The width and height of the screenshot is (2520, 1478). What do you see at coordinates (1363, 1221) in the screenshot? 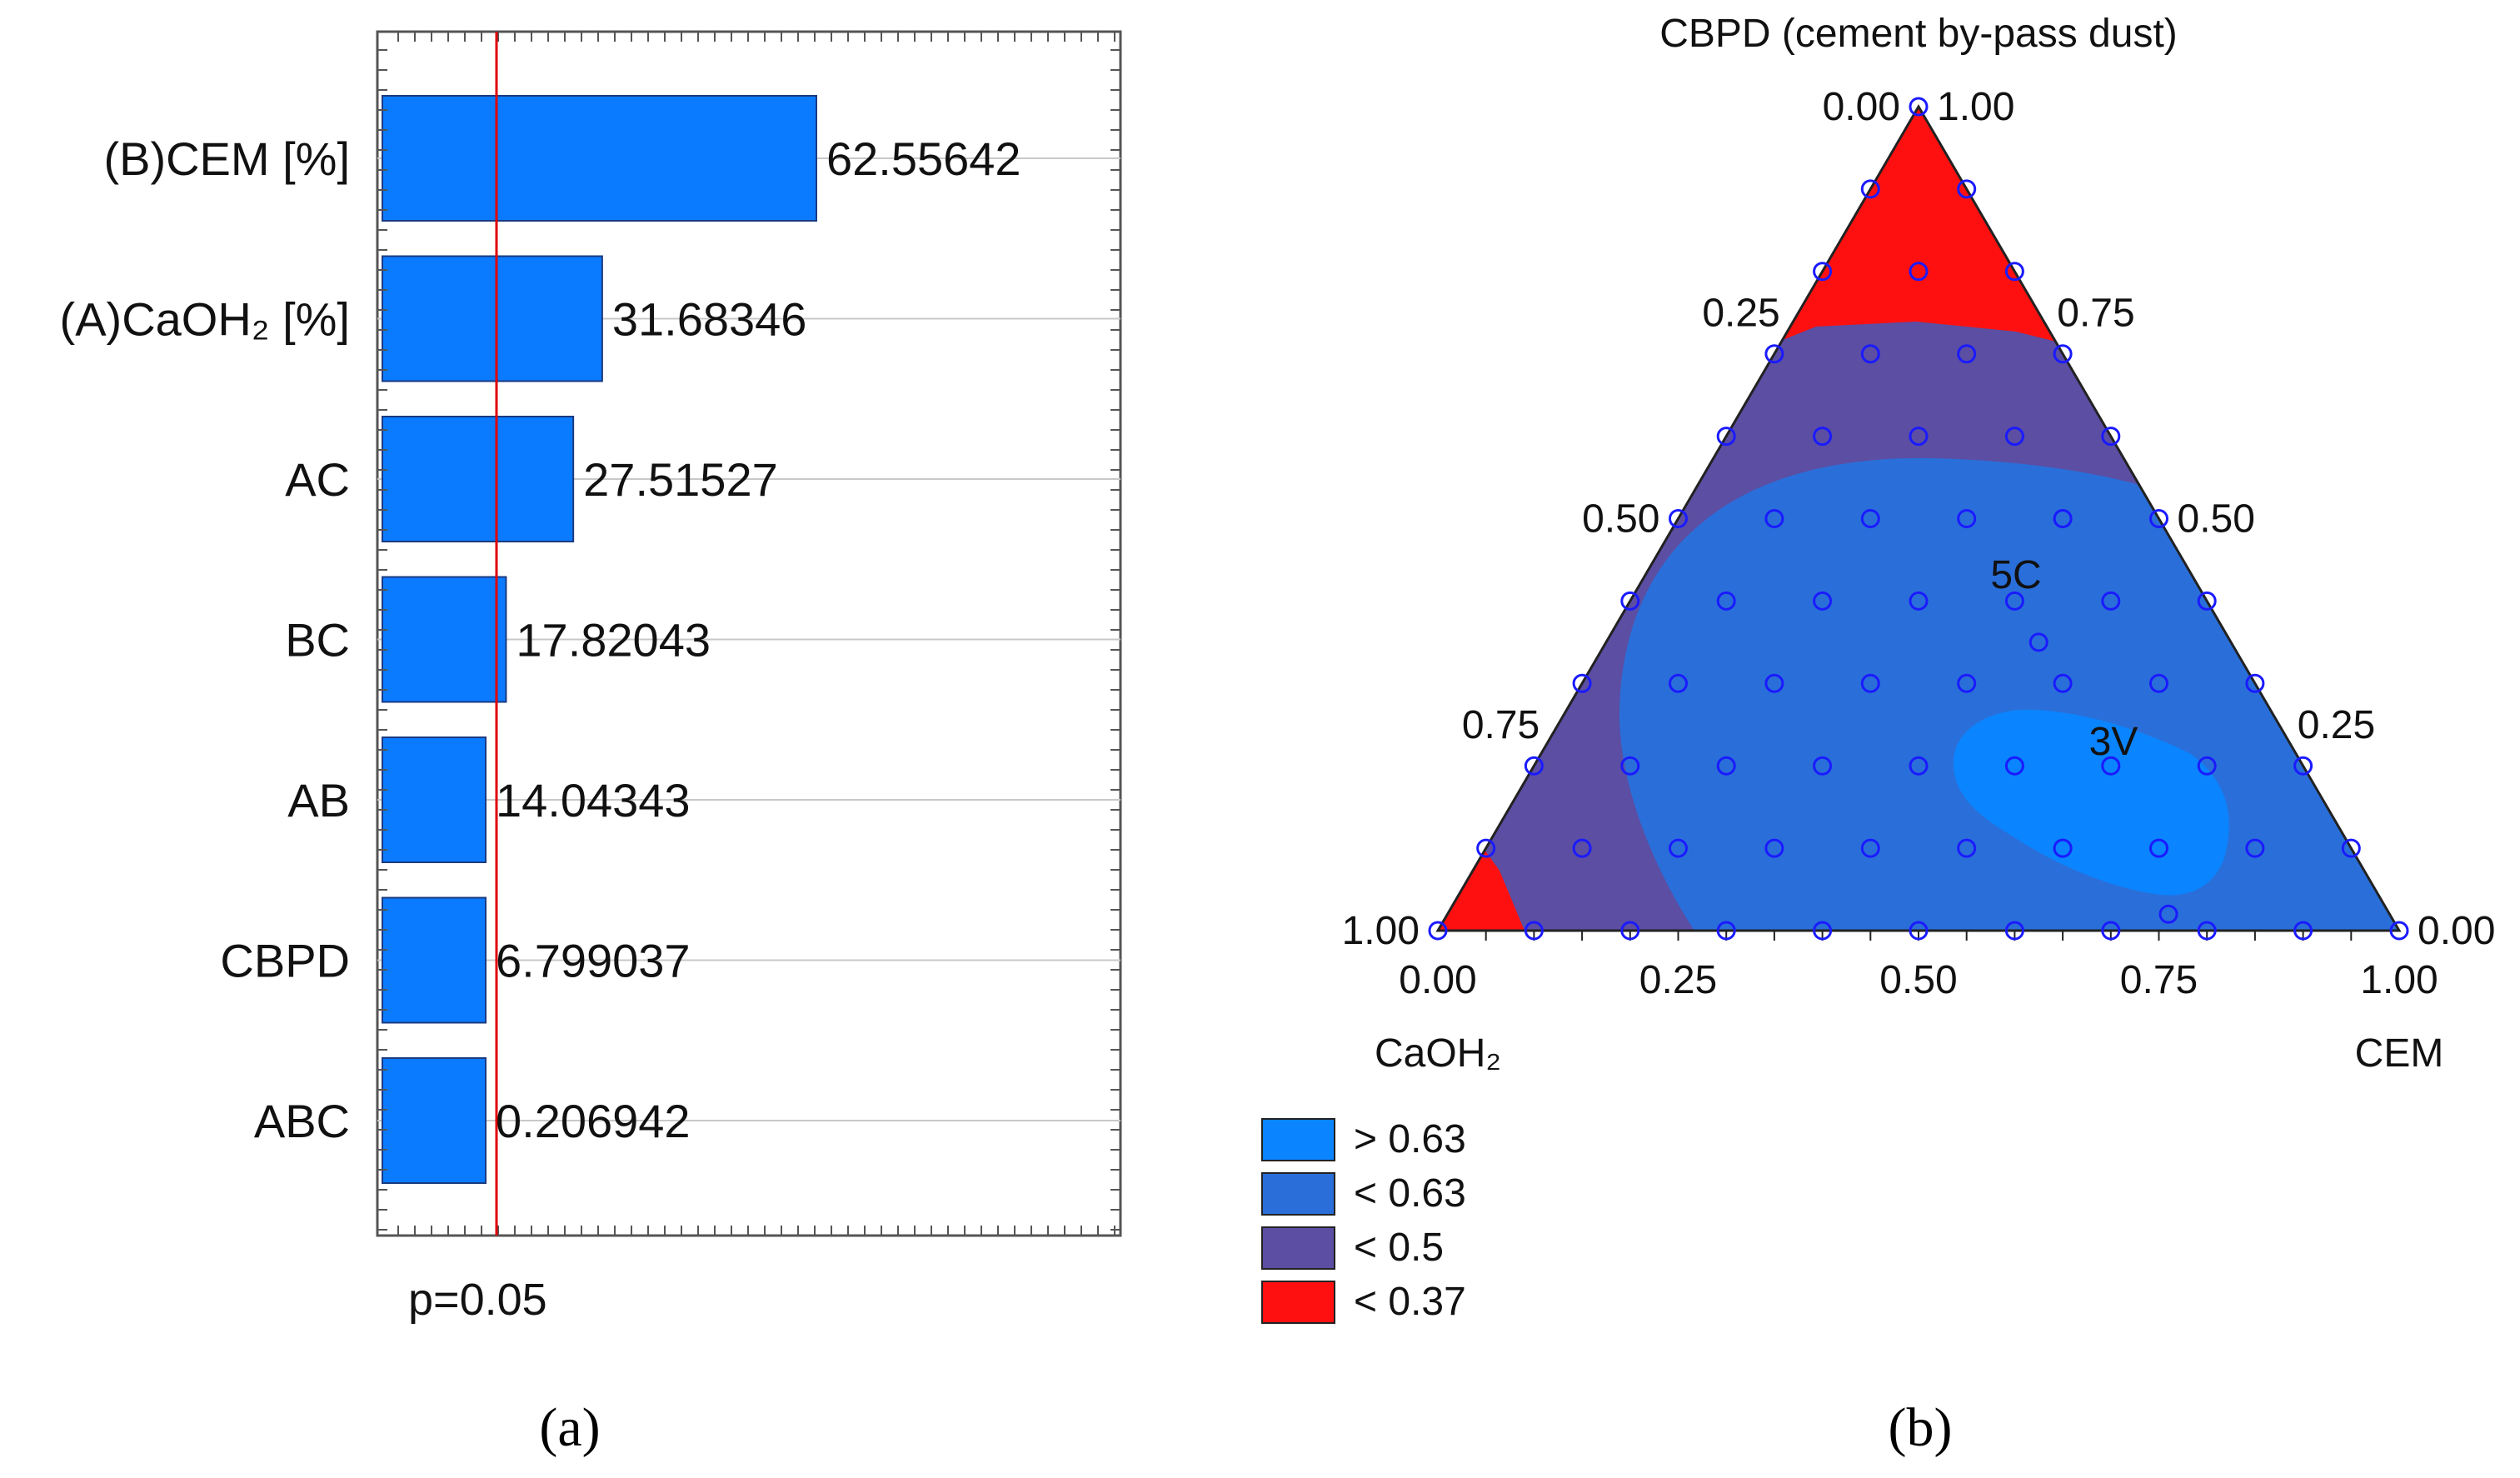
I see `contour-legend: > 0.63 < 0.63 < 0.5 < 0.37` at bounding box center [1363, 1221].